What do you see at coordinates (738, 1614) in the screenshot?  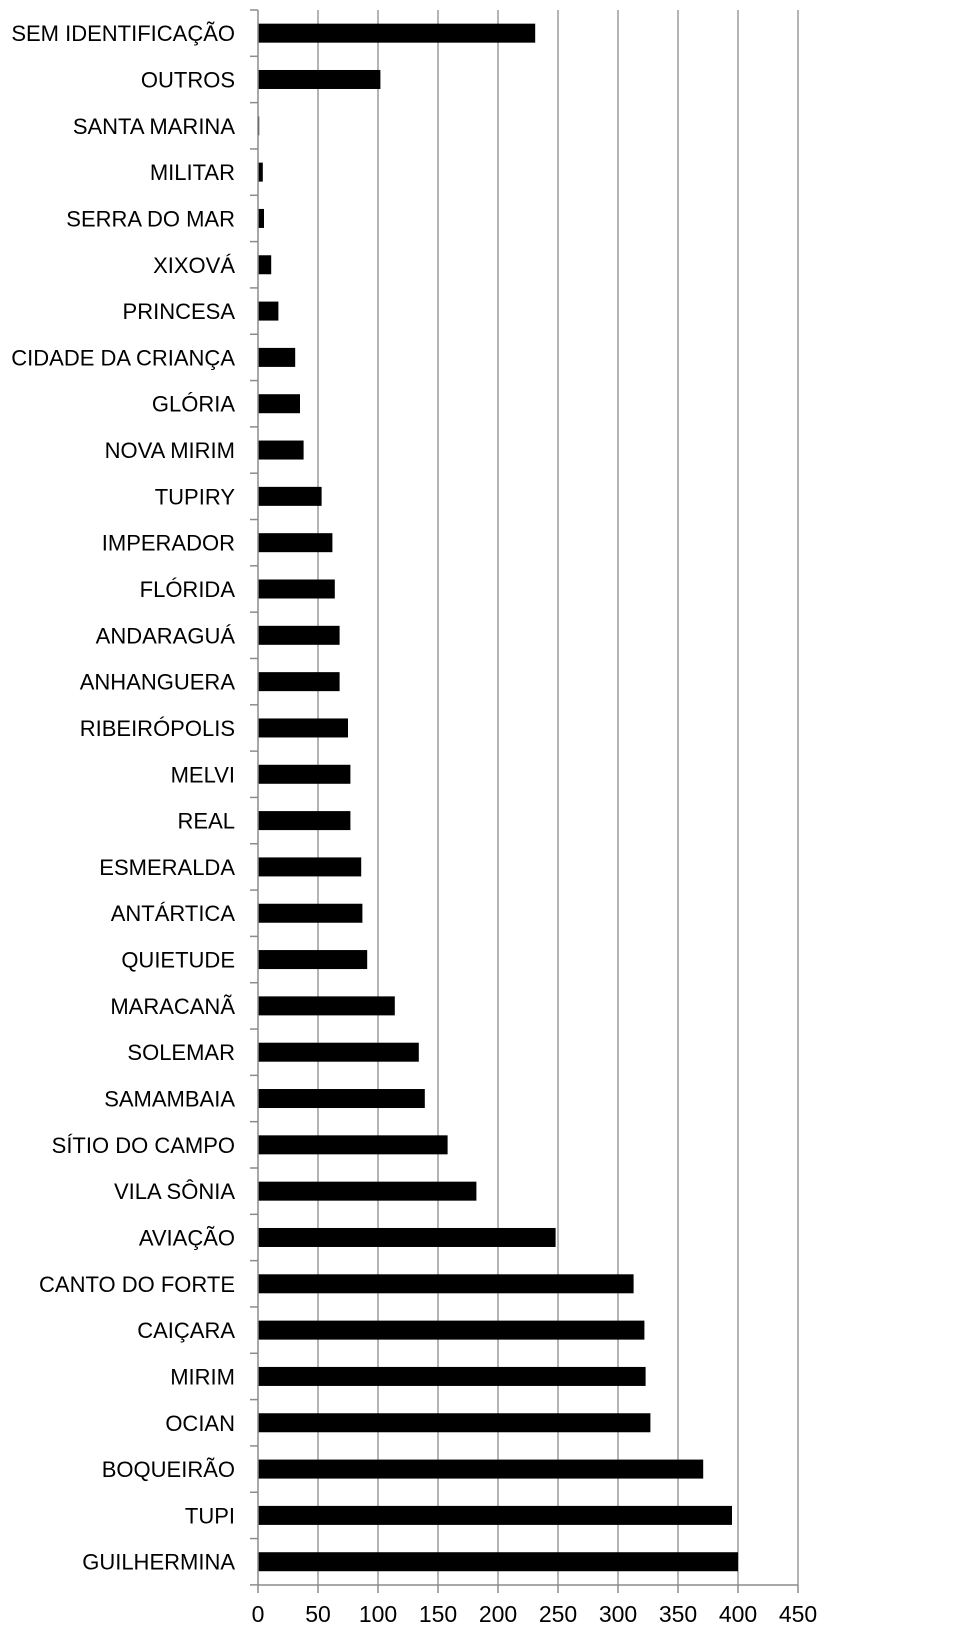 I see `x-tick-label: 400` at bounding box center [738, 1614].